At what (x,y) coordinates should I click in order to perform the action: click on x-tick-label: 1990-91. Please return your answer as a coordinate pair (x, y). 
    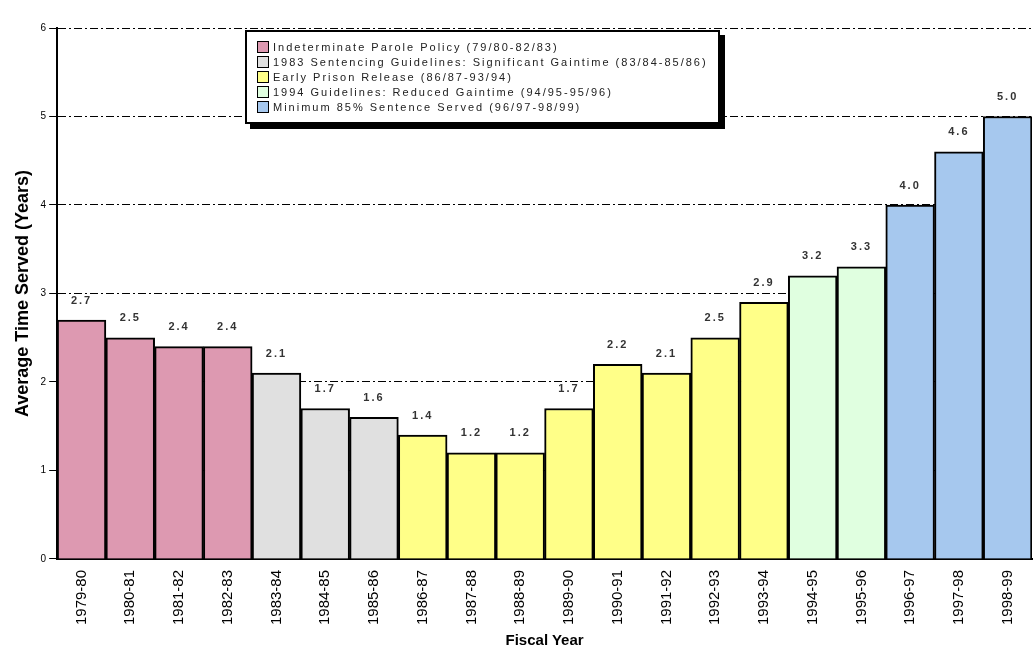
    Looking at the image, I should click on (616, 597).